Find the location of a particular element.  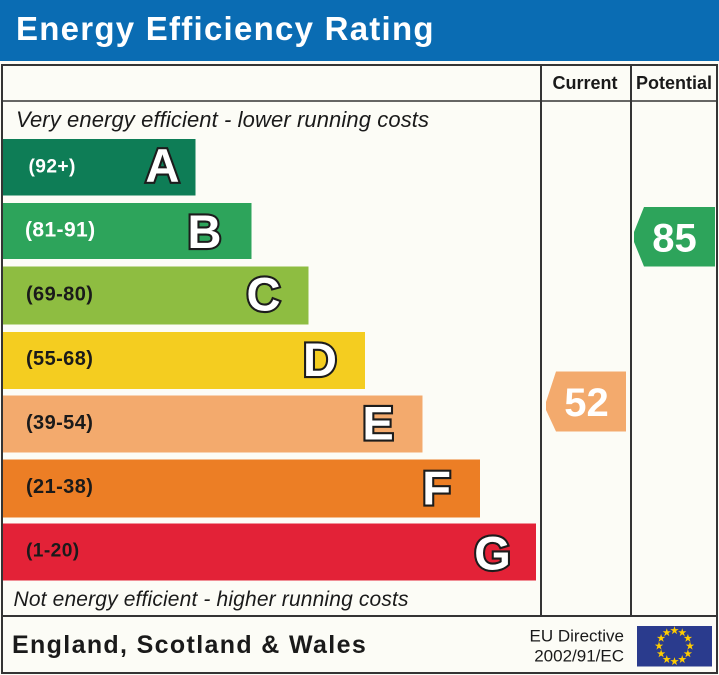

svg-text: 85 is located at coordinates (674, 239).